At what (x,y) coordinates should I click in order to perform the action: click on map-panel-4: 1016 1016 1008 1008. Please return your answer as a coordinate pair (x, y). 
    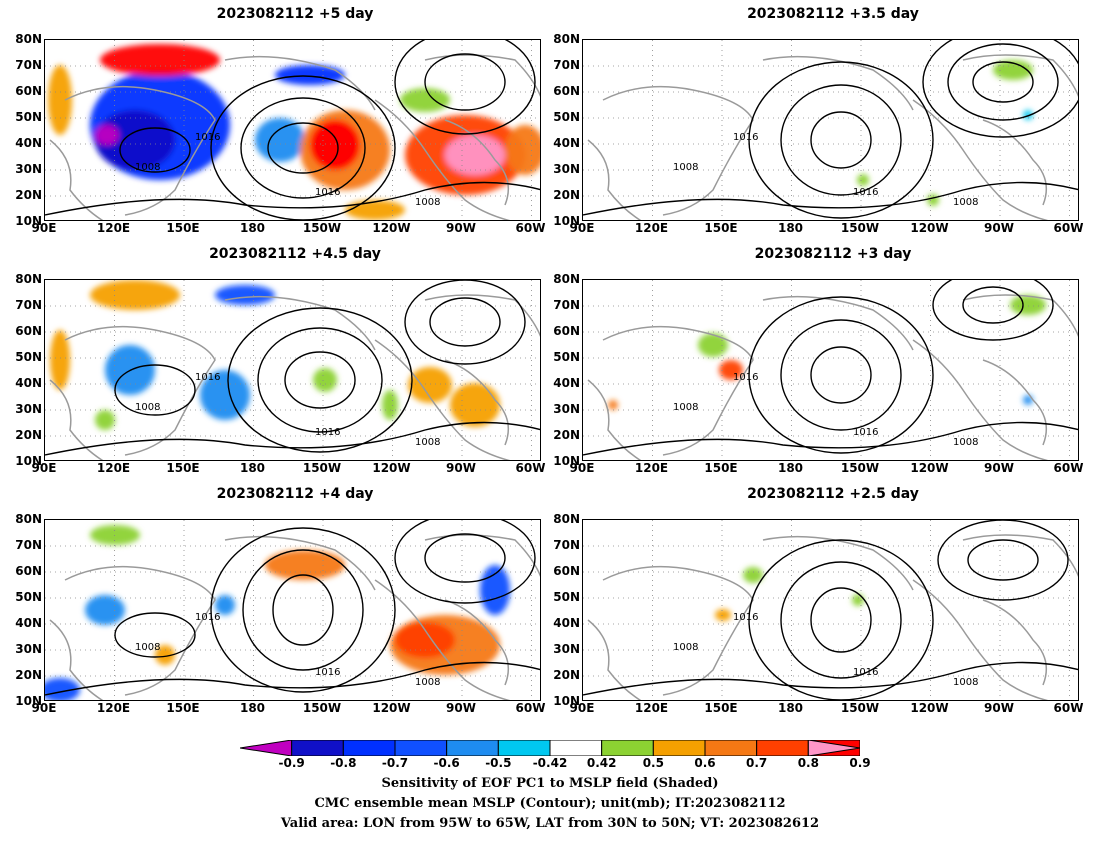
    Looking at the image, I should click on (830, 370).